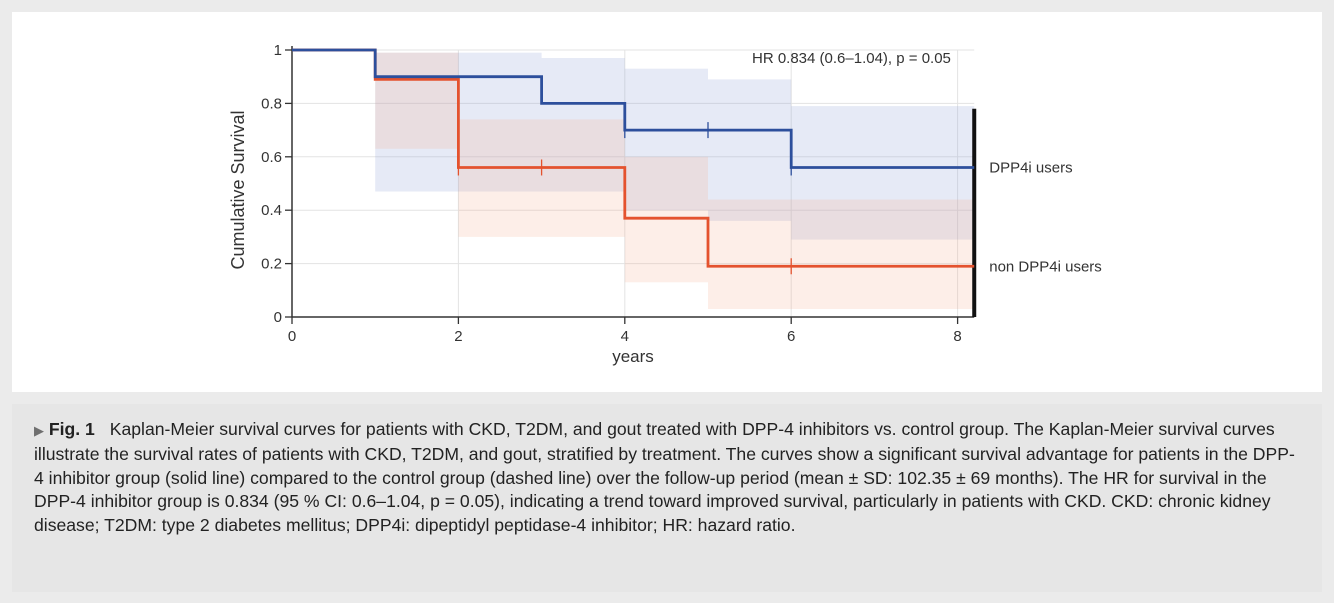  What do you see at coordinates (278, 317) in the screenshot?
I see `y-tick-label: 0` at bounding box center [278, 317].